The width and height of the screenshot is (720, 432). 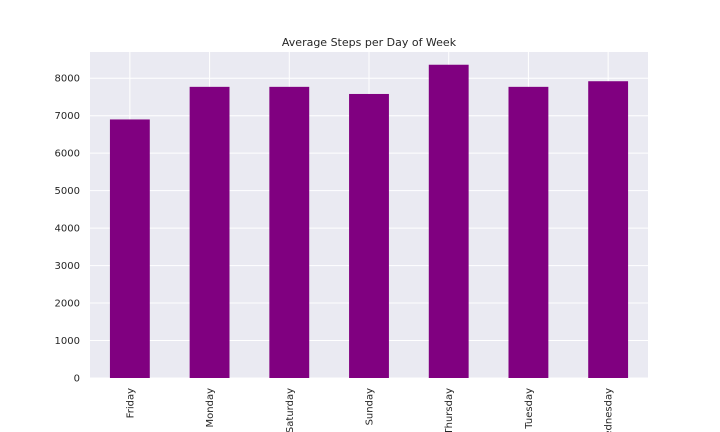 I want to click on y-tick-label: 2000, so click(x=67, y=304).